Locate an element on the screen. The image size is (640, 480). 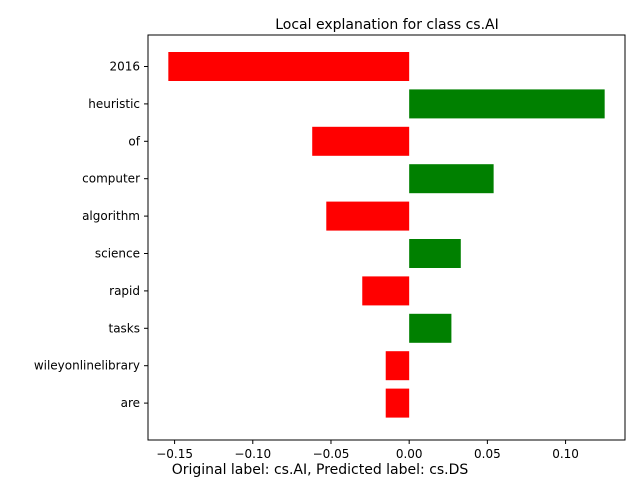
y-tick-label: rapid is located at coordinates (124, 291).